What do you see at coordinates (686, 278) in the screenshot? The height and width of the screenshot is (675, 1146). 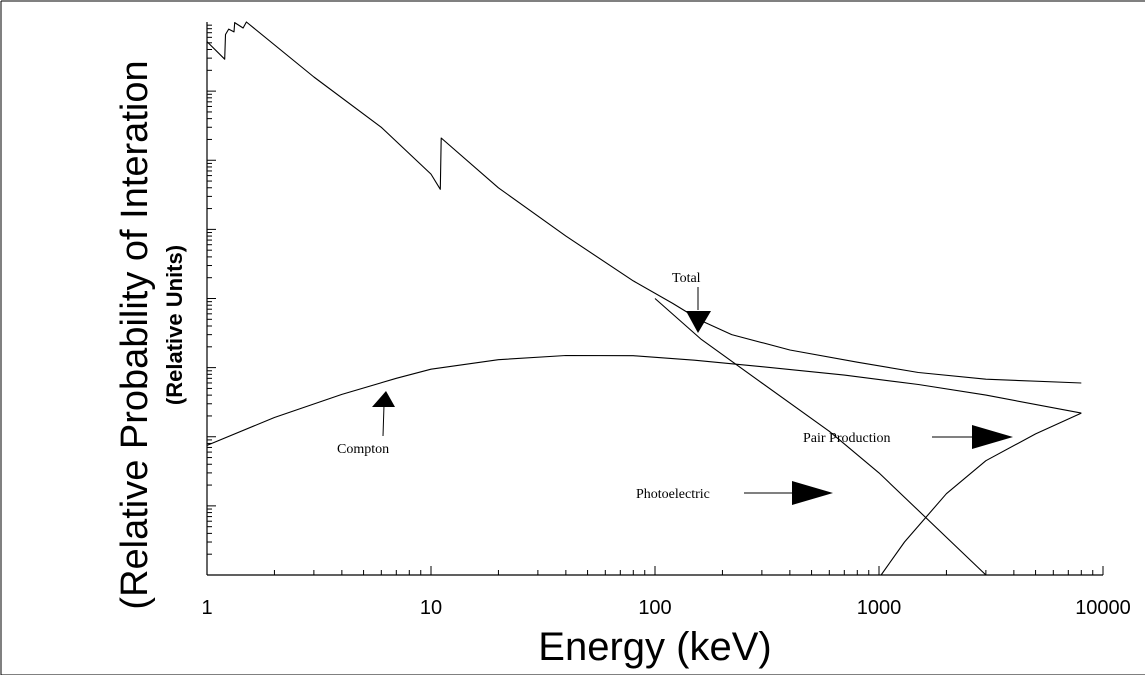 I see `annotation-total: Total` at bounding box center [686, 278].